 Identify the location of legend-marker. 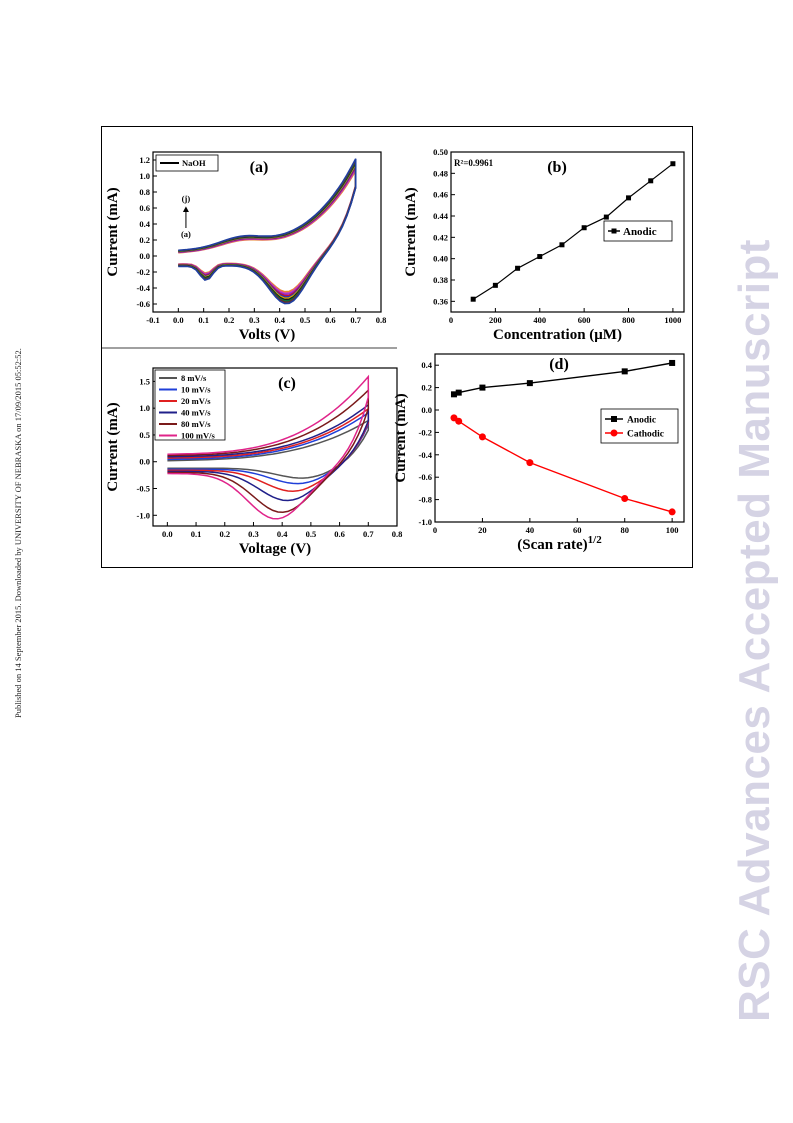
(614, 433).